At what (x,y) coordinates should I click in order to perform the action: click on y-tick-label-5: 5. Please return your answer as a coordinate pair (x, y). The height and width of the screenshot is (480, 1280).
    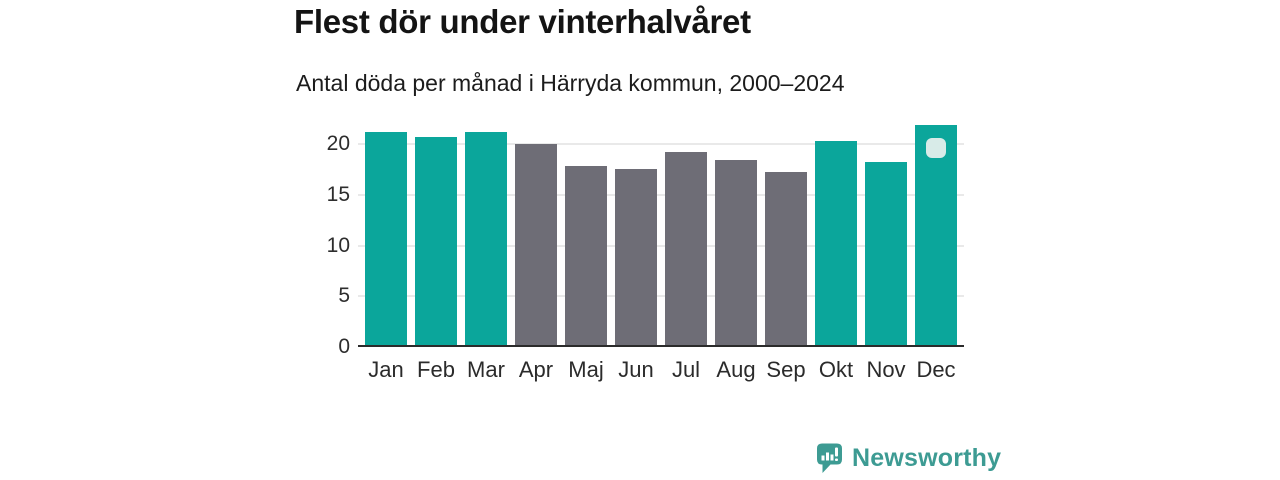
    Looking at the image, I should click on (344, 296).